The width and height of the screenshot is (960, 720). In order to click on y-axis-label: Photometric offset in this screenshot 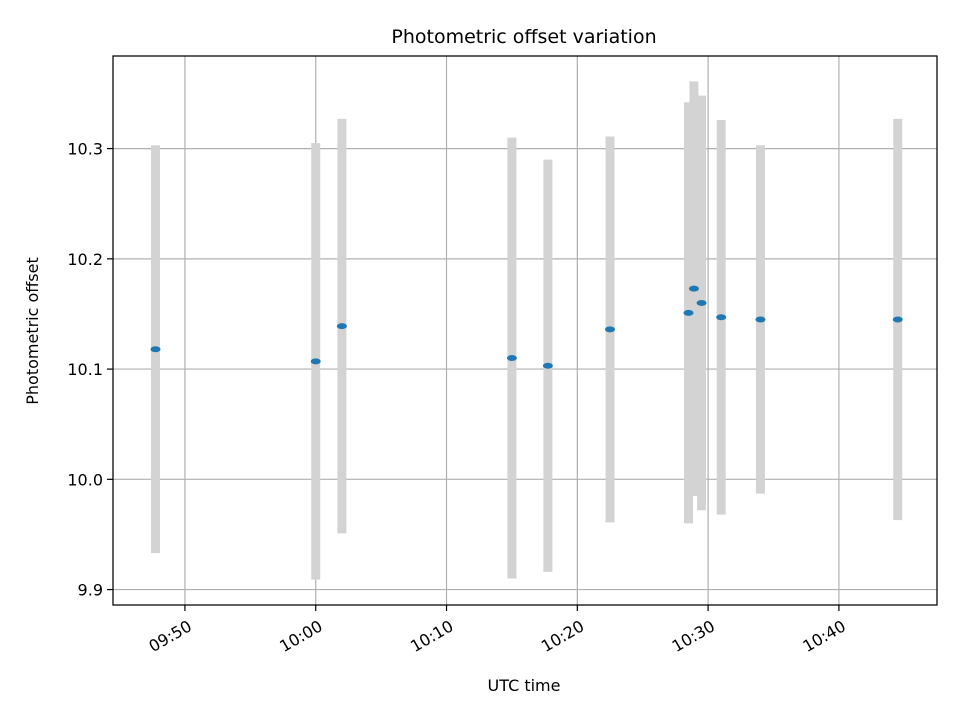, I will do `click(32, 331)`.